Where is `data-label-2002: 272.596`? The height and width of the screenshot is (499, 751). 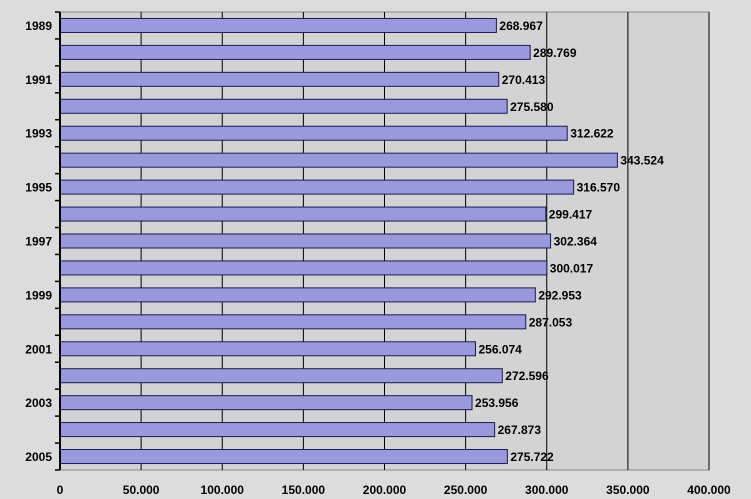
data-label-2002: 272.596 is located at coordinates (527, 376).